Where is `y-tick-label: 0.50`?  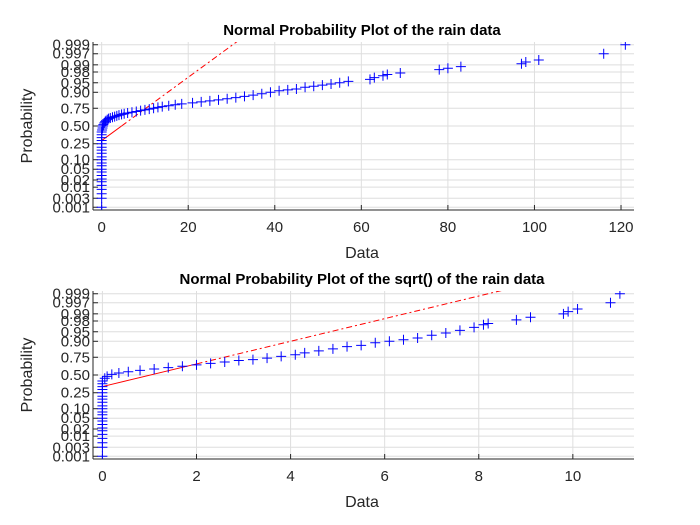
y-tick-label: 0.50 is located at coordinates (75, 375).